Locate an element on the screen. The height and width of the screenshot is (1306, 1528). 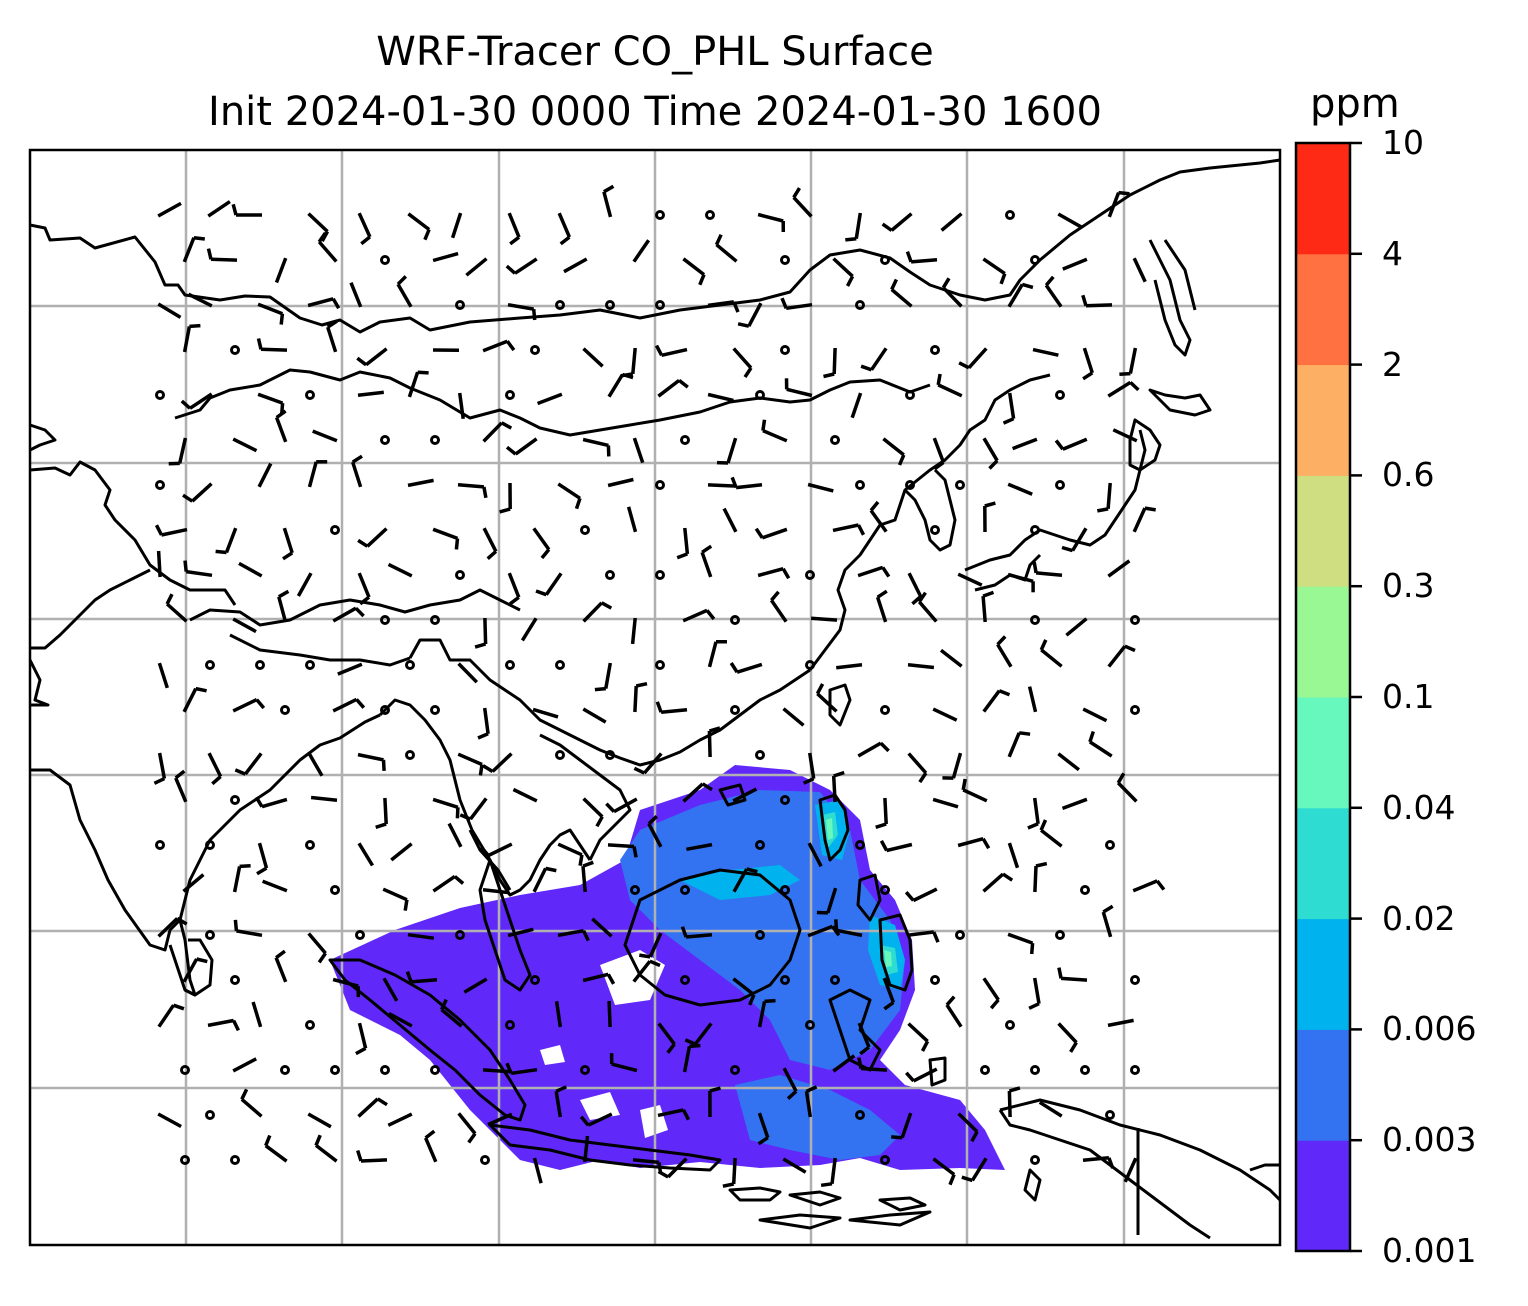
colorbar-tick-label: 0.003 is located at coordinates (1429, 1140).